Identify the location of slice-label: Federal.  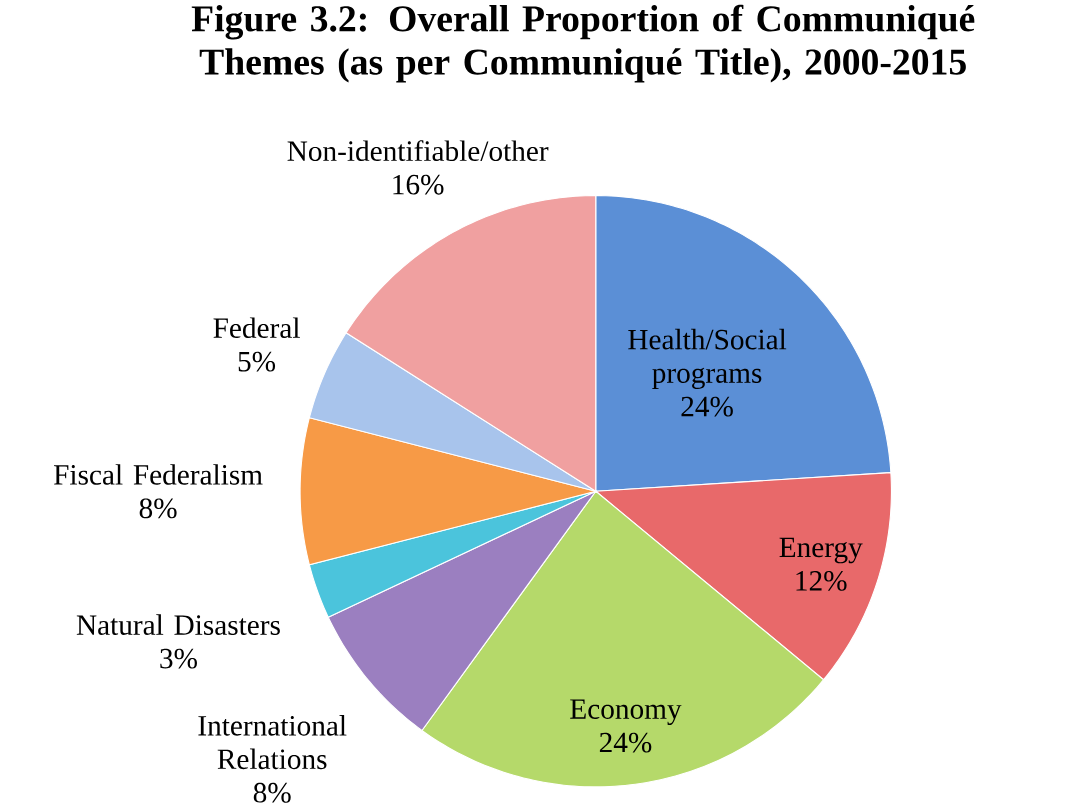
(256, 327).